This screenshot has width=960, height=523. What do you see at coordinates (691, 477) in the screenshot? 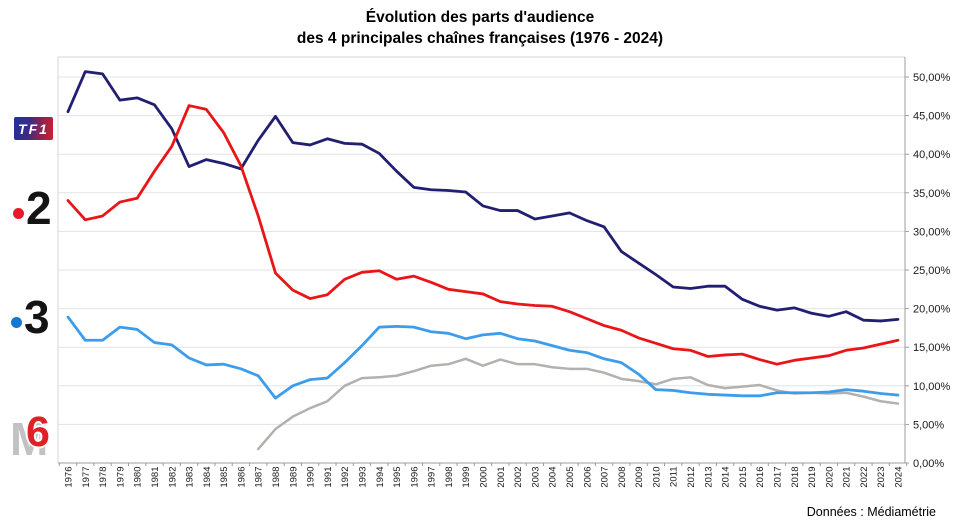
I see `x-axis-label: 2012` at bounding box center [691, 477].